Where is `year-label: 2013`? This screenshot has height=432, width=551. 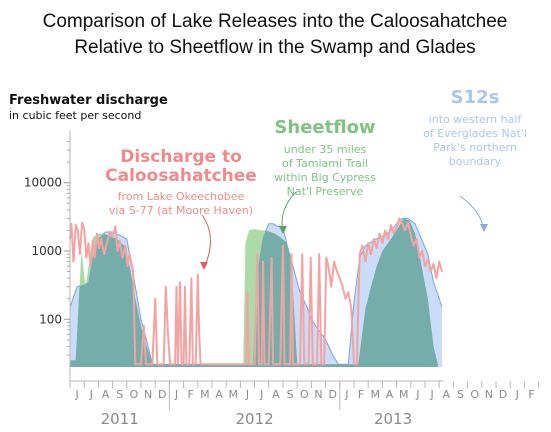
year-label: 2013 is located at coordinates (393, 419).